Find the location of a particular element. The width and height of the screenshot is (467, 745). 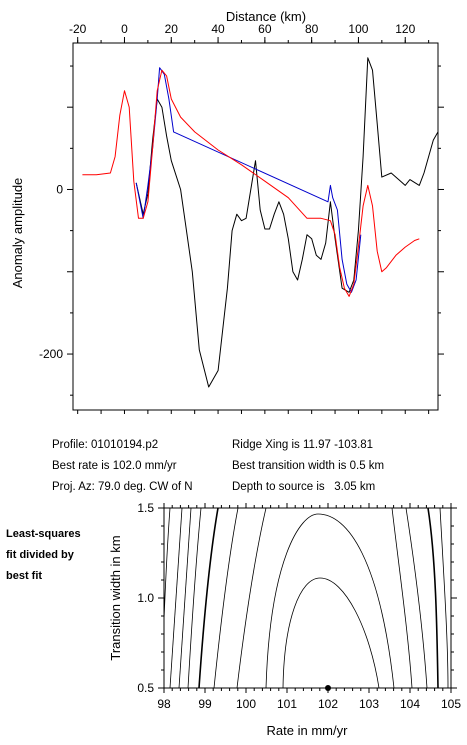

best-width-label: Best transition width is 0.5 km is located at coordinates (308, 466).